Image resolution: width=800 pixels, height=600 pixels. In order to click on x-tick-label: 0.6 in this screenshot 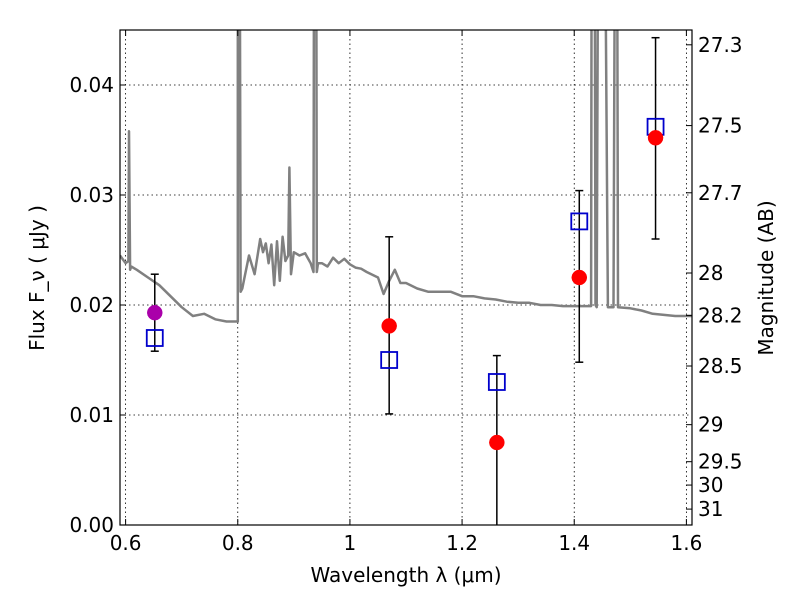, I will do `click(126, 543)`.